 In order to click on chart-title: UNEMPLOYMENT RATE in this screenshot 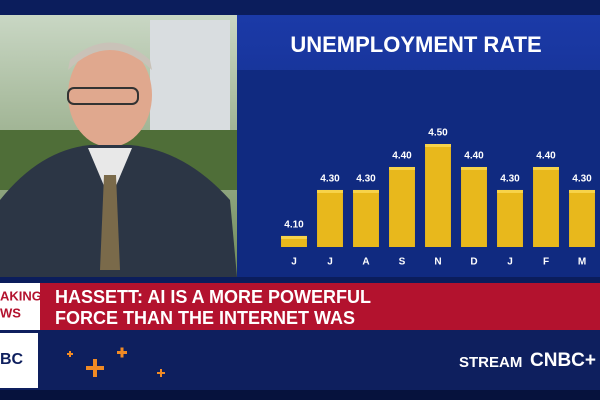, I will do `click(415, 44)`.